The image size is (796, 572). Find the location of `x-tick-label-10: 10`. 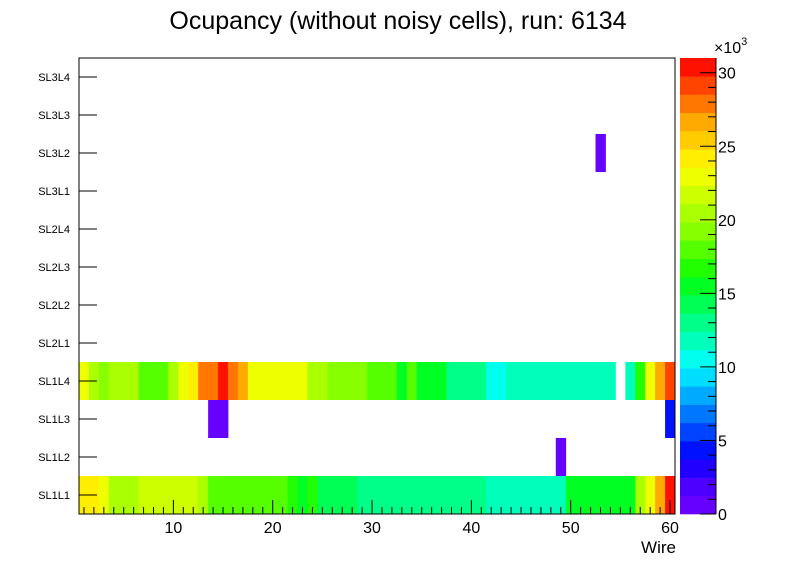

x-tick-label-10: 10 is located at coordinates (173, 528).